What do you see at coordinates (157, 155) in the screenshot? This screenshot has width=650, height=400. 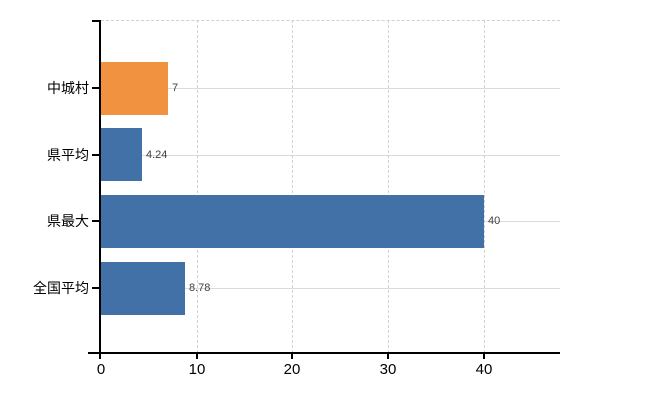 I see `bar-value-label: 4.24` at bounding box center [157, 155].